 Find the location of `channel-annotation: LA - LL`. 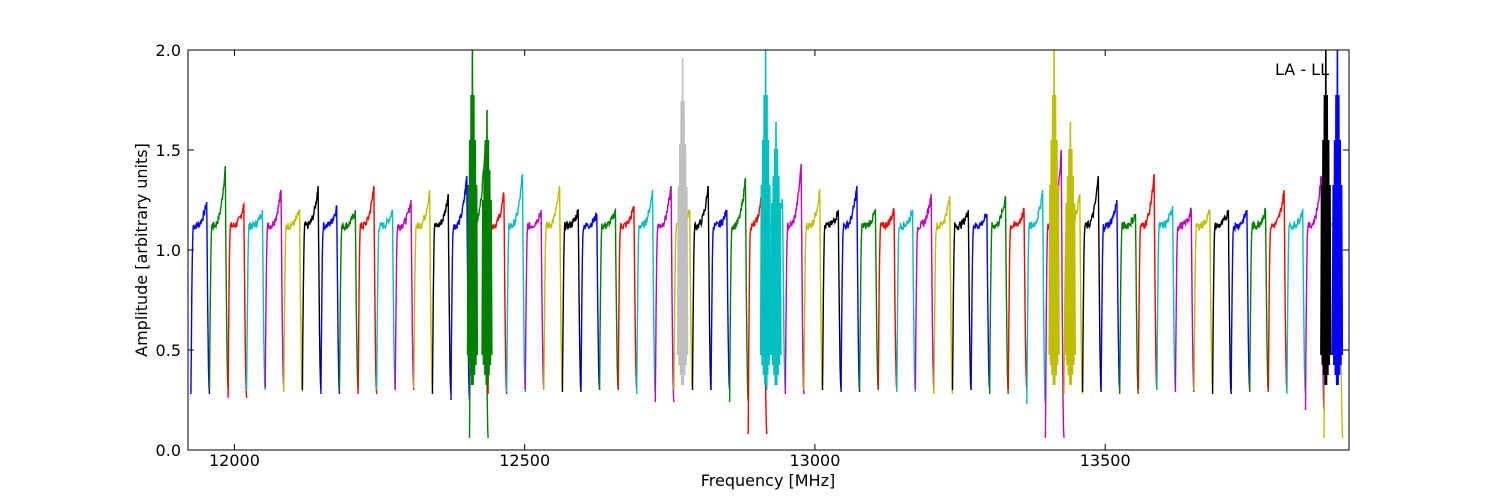

channel-annotation: LA - LL is located at coordinates (1302, 69).